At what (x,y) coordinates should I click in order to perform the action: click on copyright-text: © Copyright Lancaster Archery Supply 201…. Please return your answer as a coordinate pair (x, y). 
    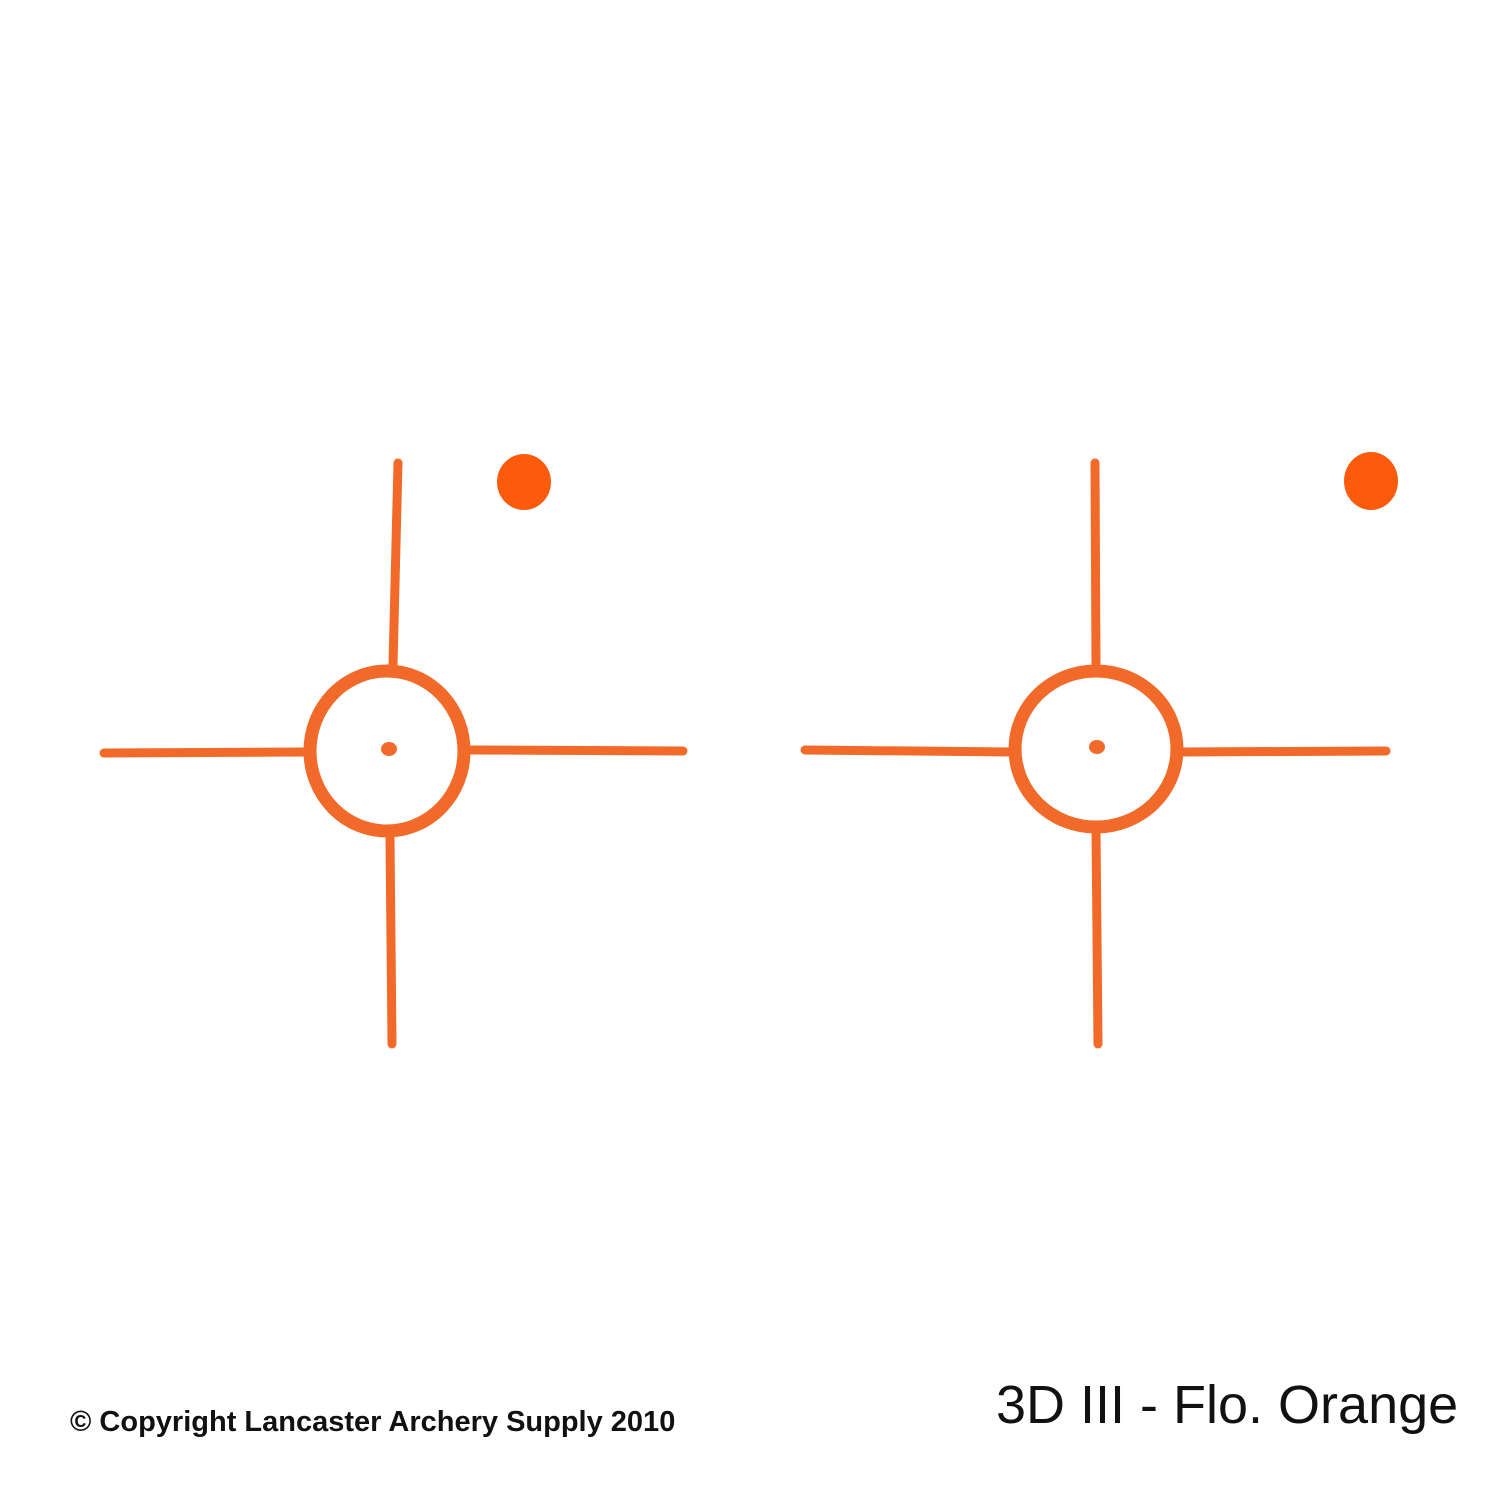
    Looking at the image, I should click on (373, 1422).